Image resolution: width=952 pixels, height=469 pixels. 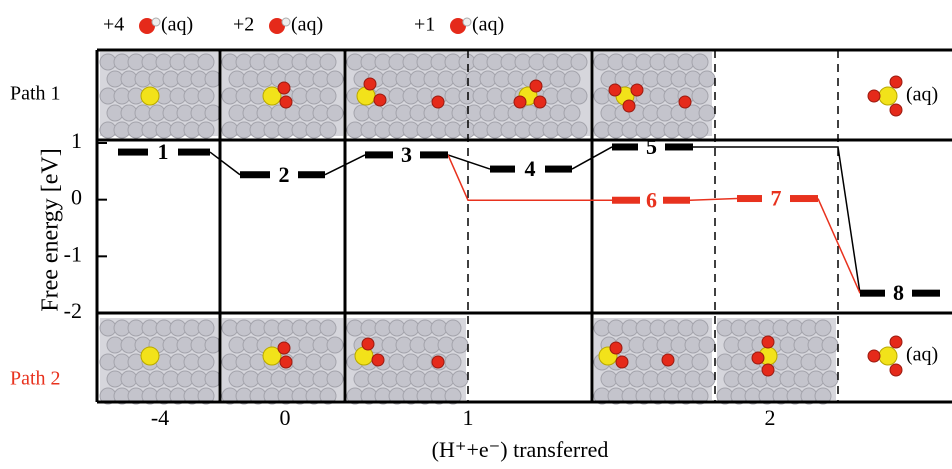 What do you see at coordinates (147, 26) in the screenshot?
I see `ion-o` at bounding box center [147, 26].